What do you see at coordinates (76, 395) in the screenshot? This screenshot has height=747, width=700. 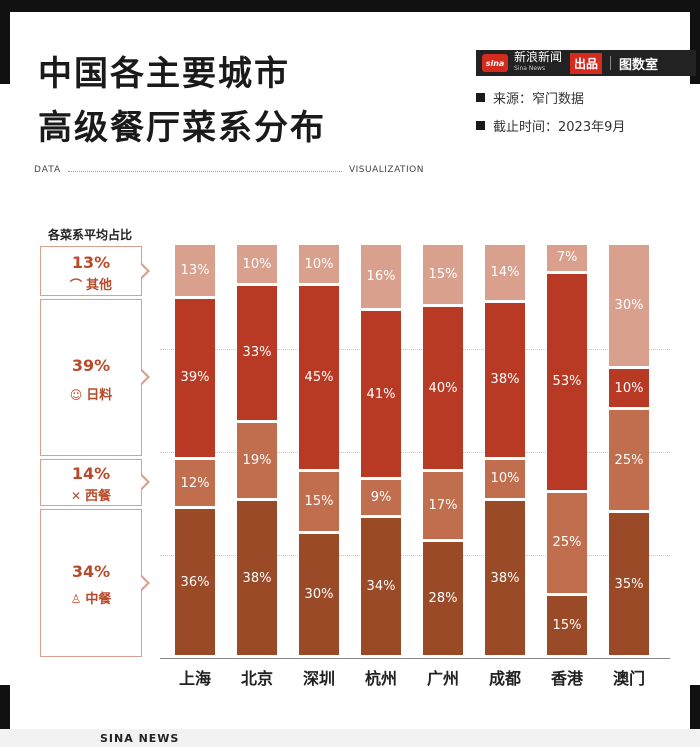 I see `sushi-chef-icon: ☺` at bounding box center [76, 395].